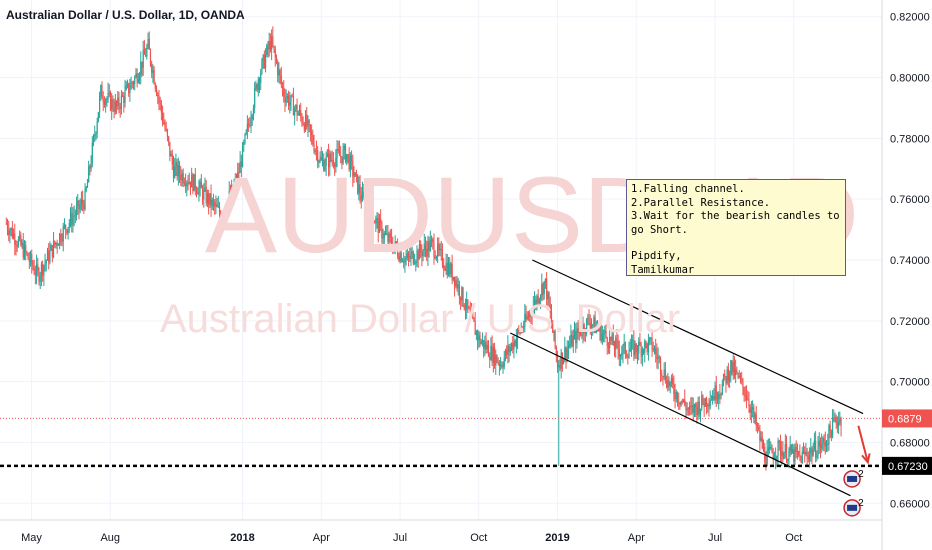 The image size is (932, 550). What do you see at coordinates (852, 507) in the screenshot?
I see `event-flag-icon` at bounding box center [852, 507].